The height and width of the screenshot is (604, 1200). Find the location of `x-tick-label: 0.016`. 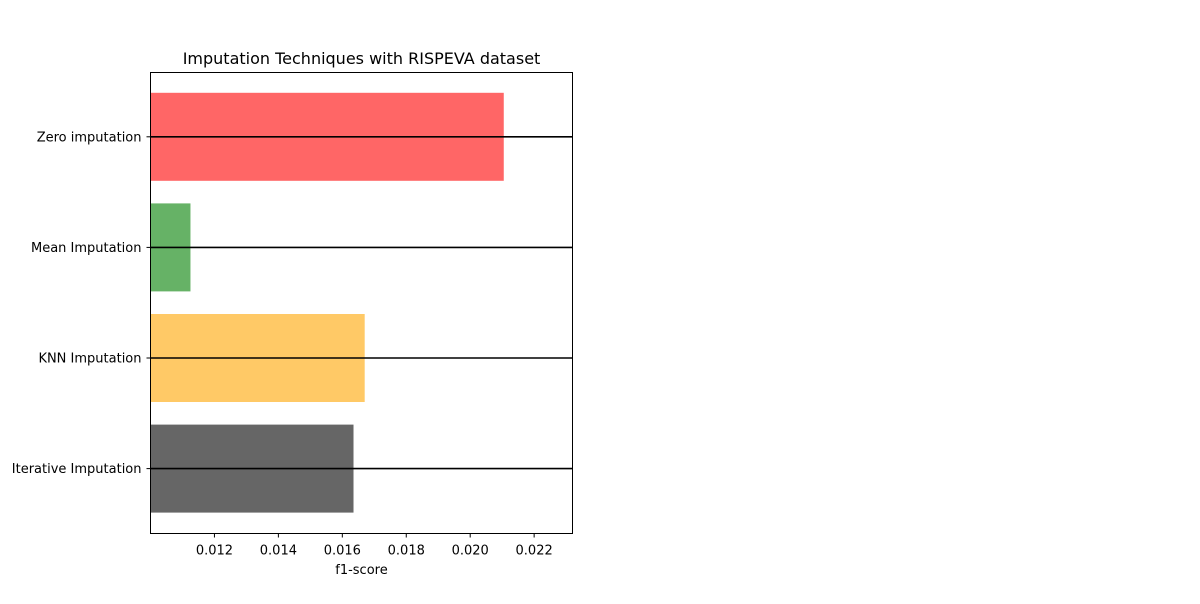

x-tick-label: 0.016 is located at coordinates (342, 551).